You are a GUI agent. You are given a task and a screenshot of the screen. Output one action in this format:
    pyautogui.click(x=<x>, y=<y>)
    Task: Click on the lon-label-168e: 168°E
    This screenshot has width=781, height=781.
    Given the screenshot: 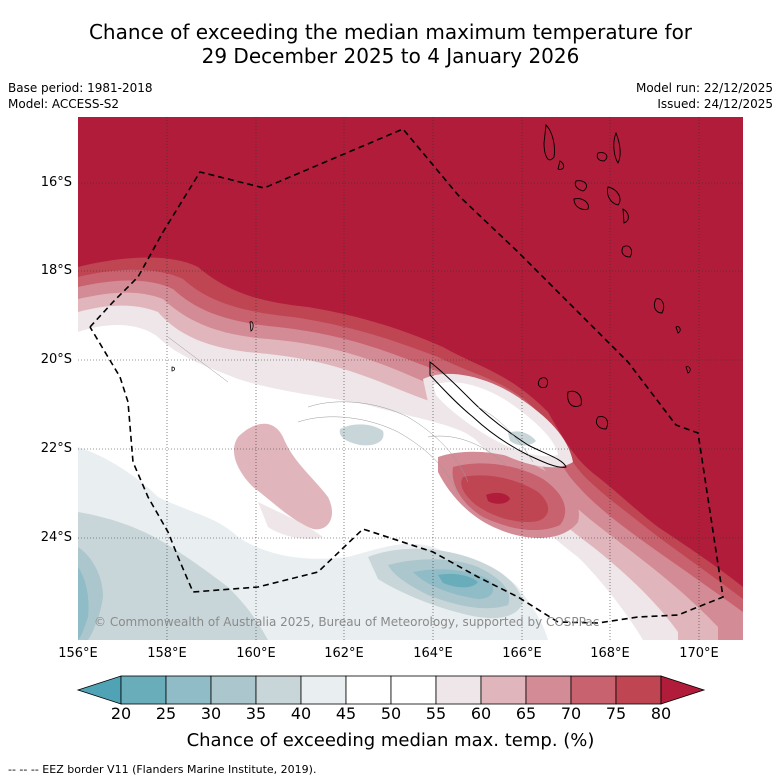 What is the action you would take?
    pyautogui.click(x=610, y=653)
    